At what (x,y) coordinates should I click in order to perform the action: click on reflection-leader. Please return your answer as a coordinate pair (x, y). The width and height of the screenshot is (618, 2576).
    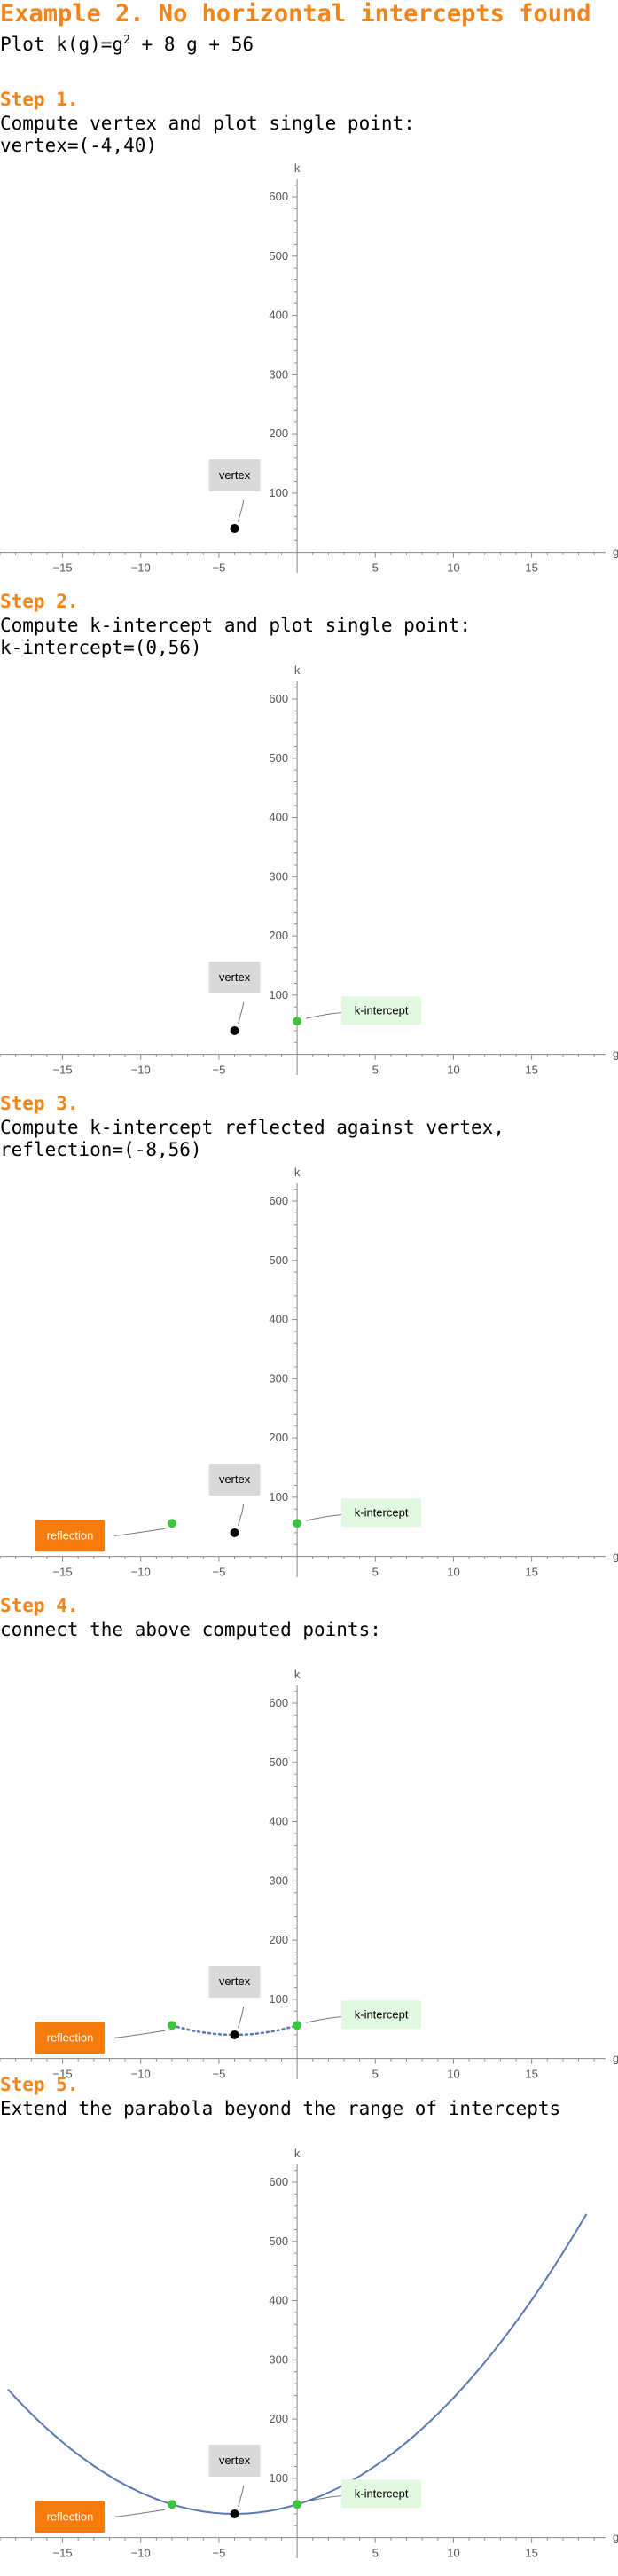
    Looking at the image, I should click on (139, 2513).